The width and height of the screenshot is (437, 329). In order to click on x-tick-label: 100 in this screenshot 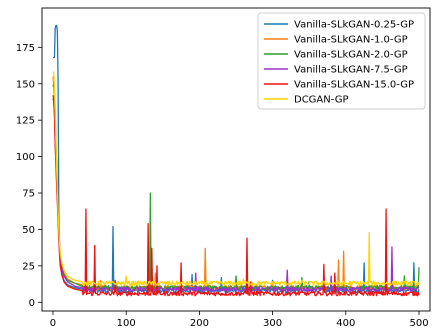, I will do `click(126, 323)`.